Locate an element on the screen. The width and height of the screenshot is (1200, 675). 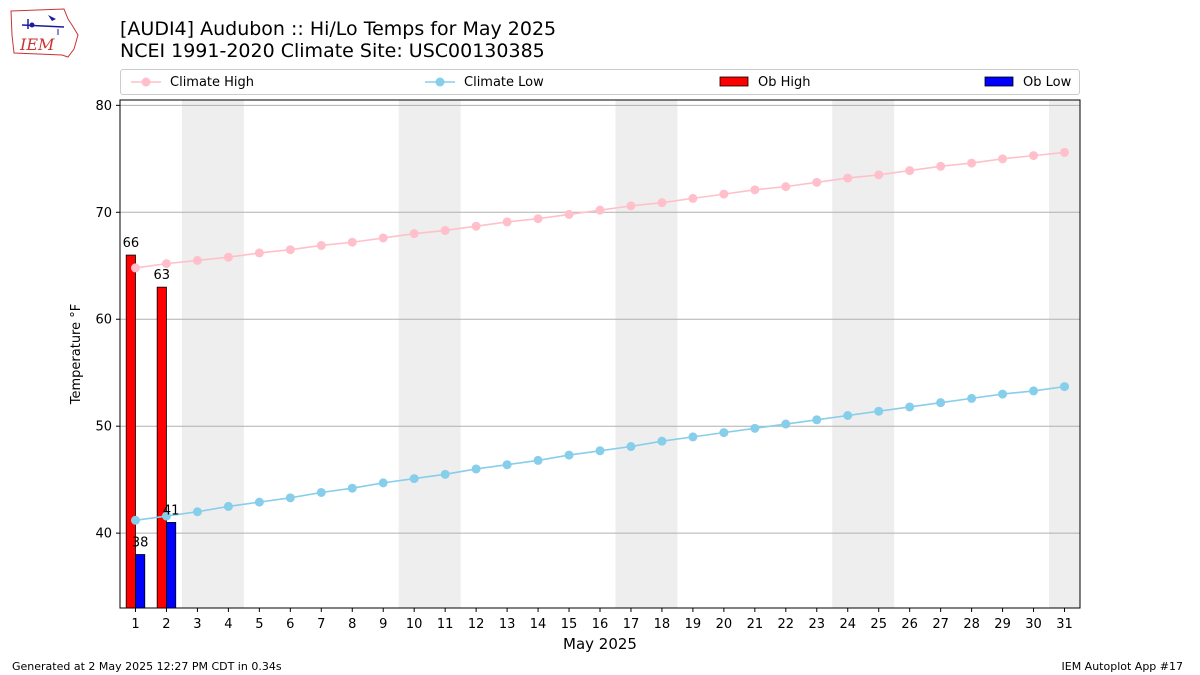
iem-iowa-logo-icon: IEM is located at coordinates (44, 33).